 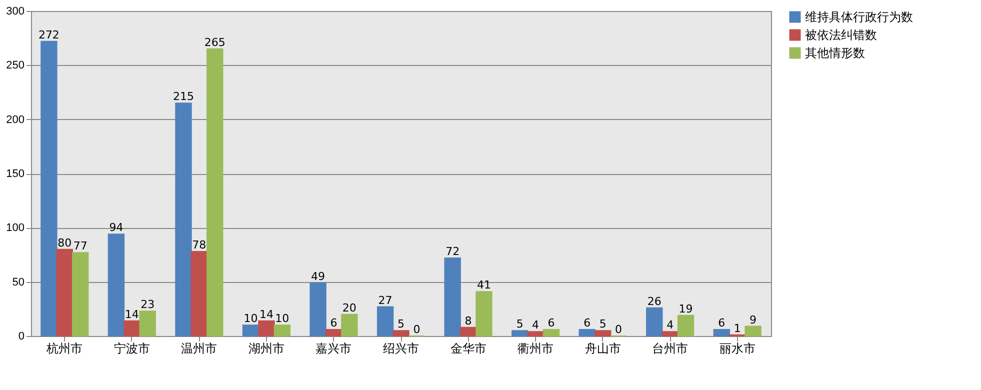 I want to click on data-label: 215, so click(x=183, y=97).